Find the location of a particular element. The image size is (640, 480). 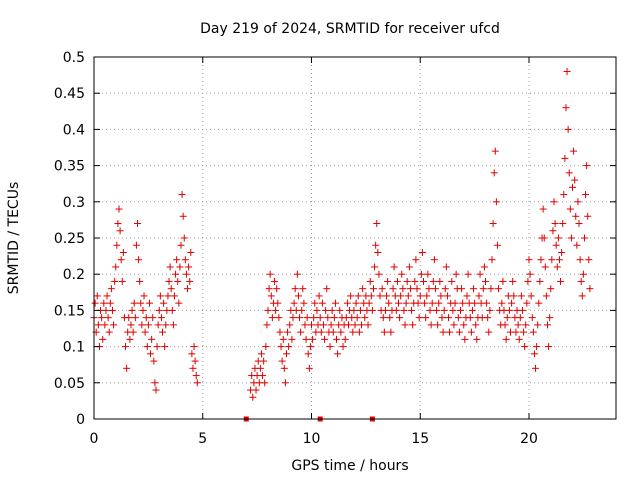

y-tick-label: 0.15 is located at coordinates (69, 311).